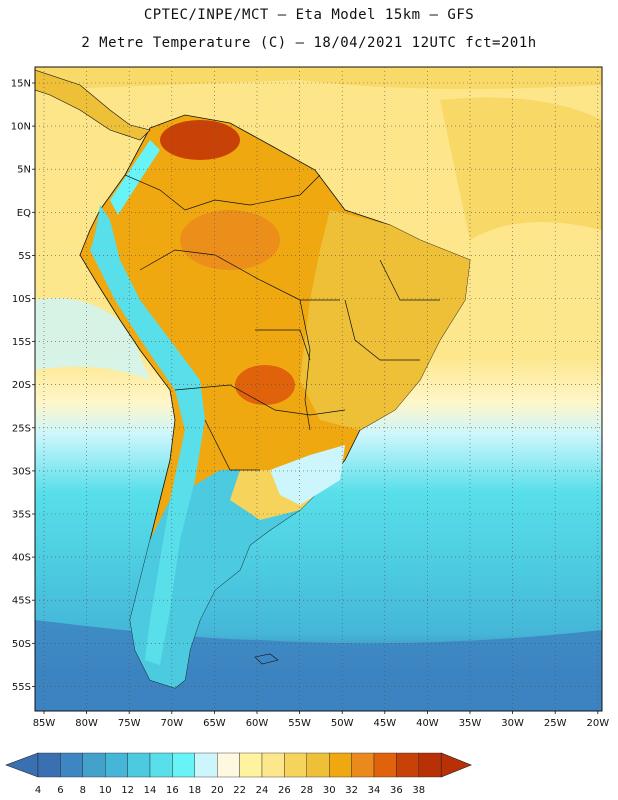 The height and width of the screenshot is (800, 618). What do you see at coordinates (24, 170) in the screenshot?
I see `lat-label: 5N` at bounding box center [24, 170].